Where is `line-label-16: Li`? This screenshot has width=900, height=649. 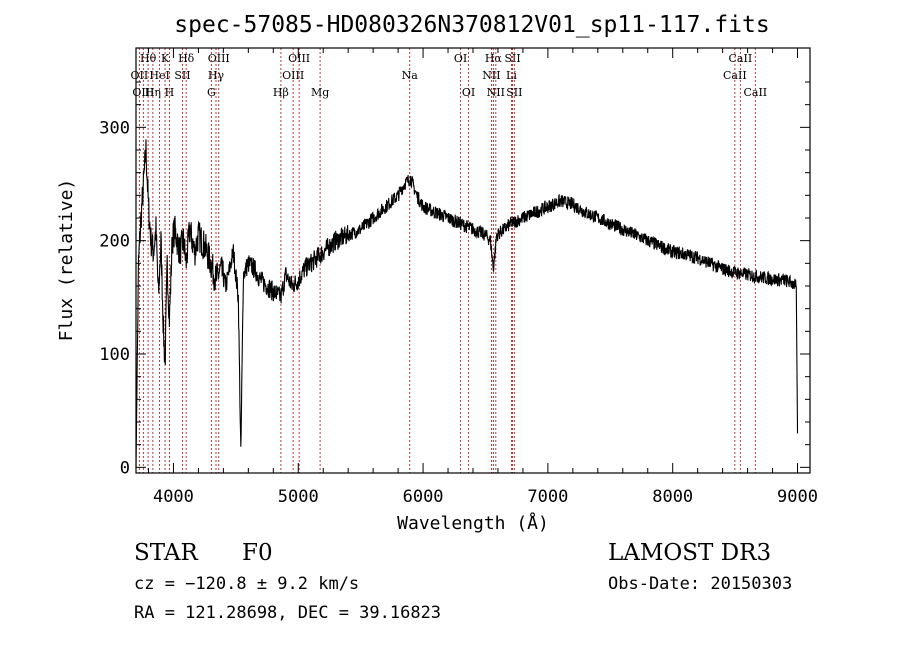
line-label-16: Li is located at coordinates (511, 75).